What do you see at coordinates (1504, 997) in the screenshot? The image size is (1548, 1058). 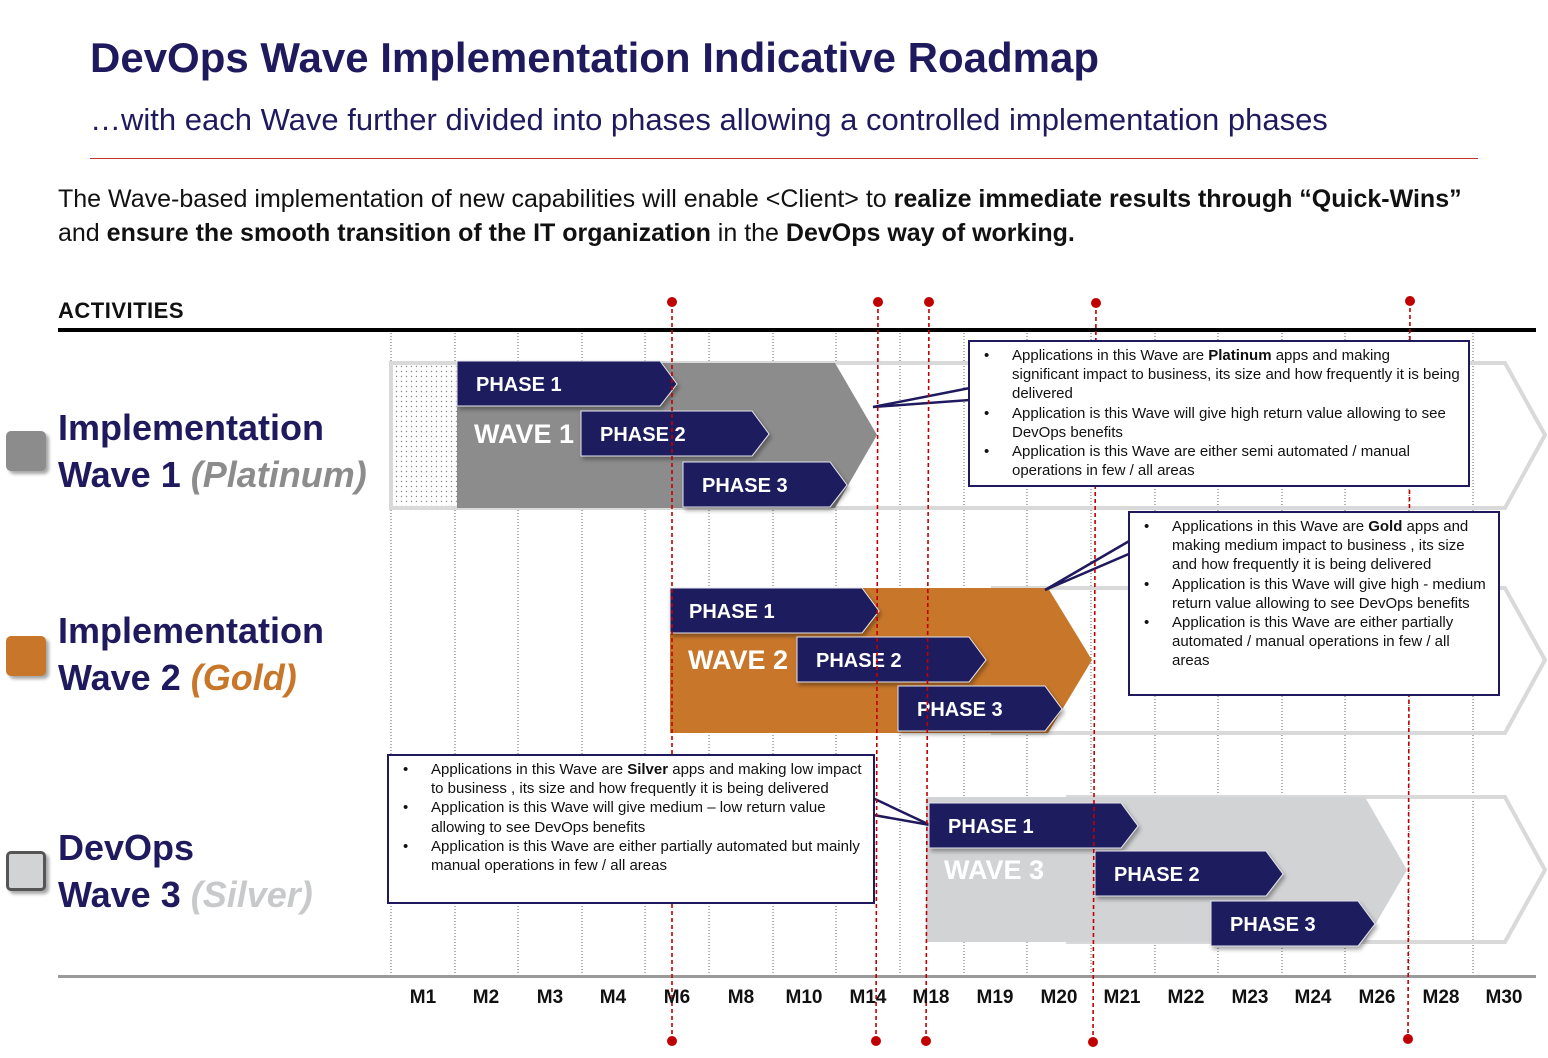 I see `month-label: M30` at bounding box center [1504, 997].